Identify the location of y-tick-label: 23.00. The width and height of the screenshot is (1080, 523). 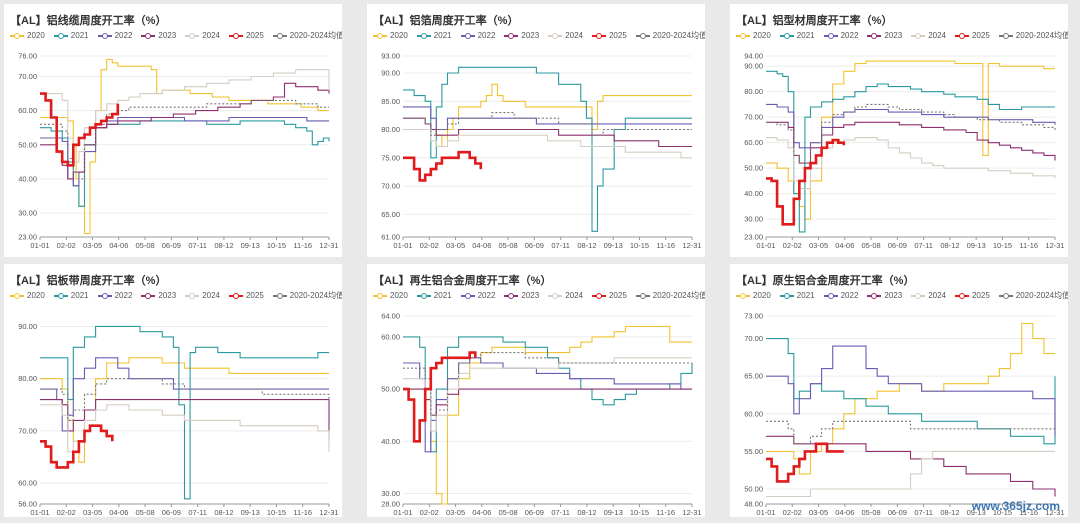
(753, 237).